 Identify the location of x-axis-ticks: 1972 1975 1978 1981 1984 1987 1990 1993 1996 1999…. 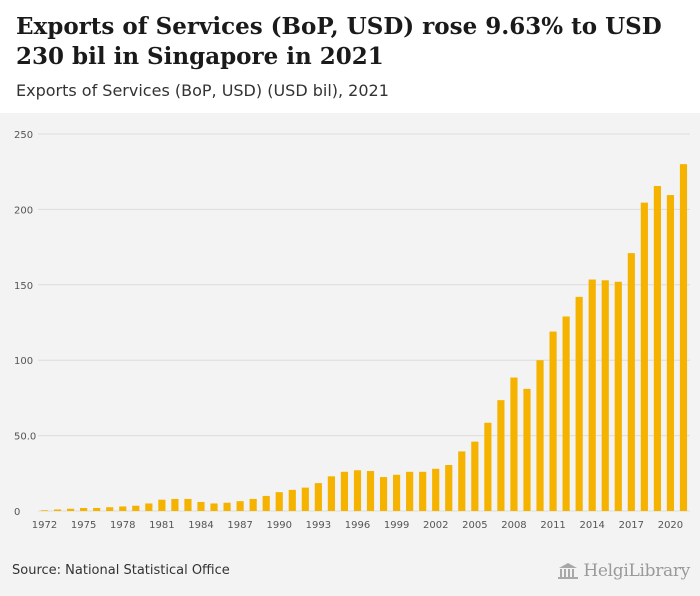
(357, 525).